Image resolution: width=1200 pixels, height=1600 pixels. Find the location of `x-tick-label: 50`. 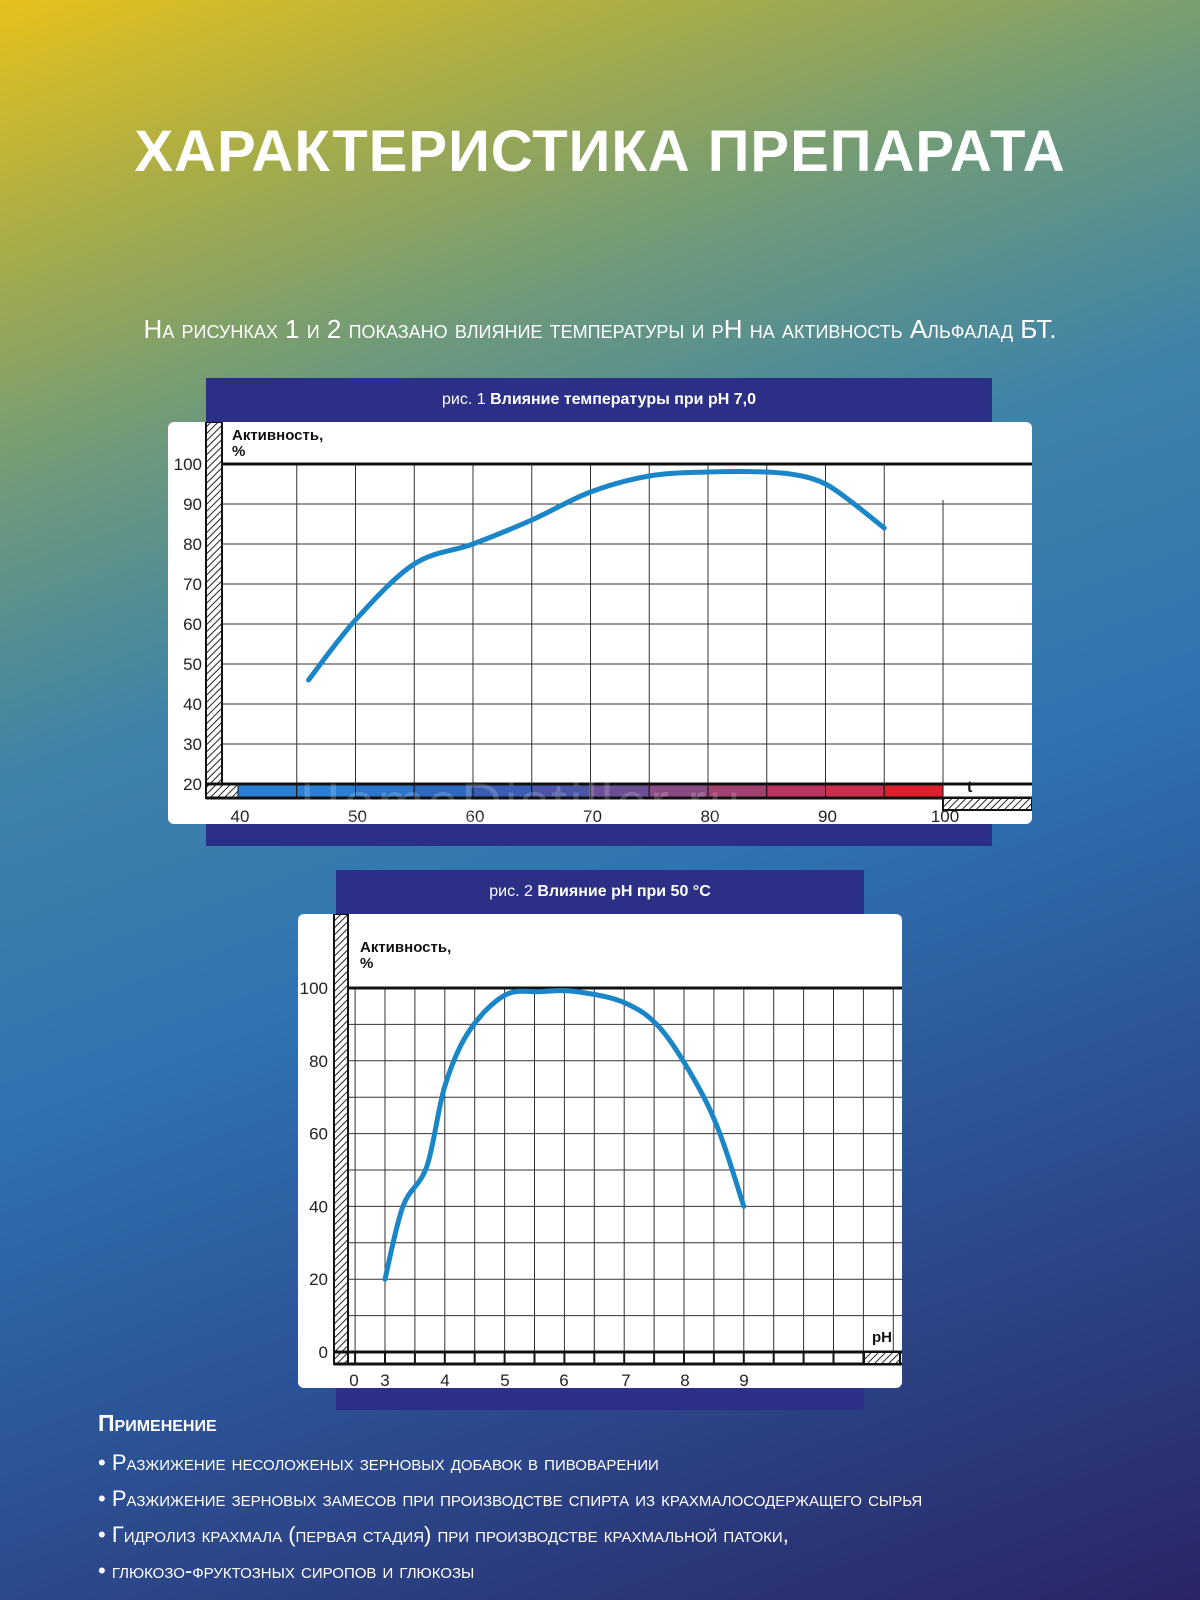

x-tick-label: 50 is located at coordinates (357, 815).